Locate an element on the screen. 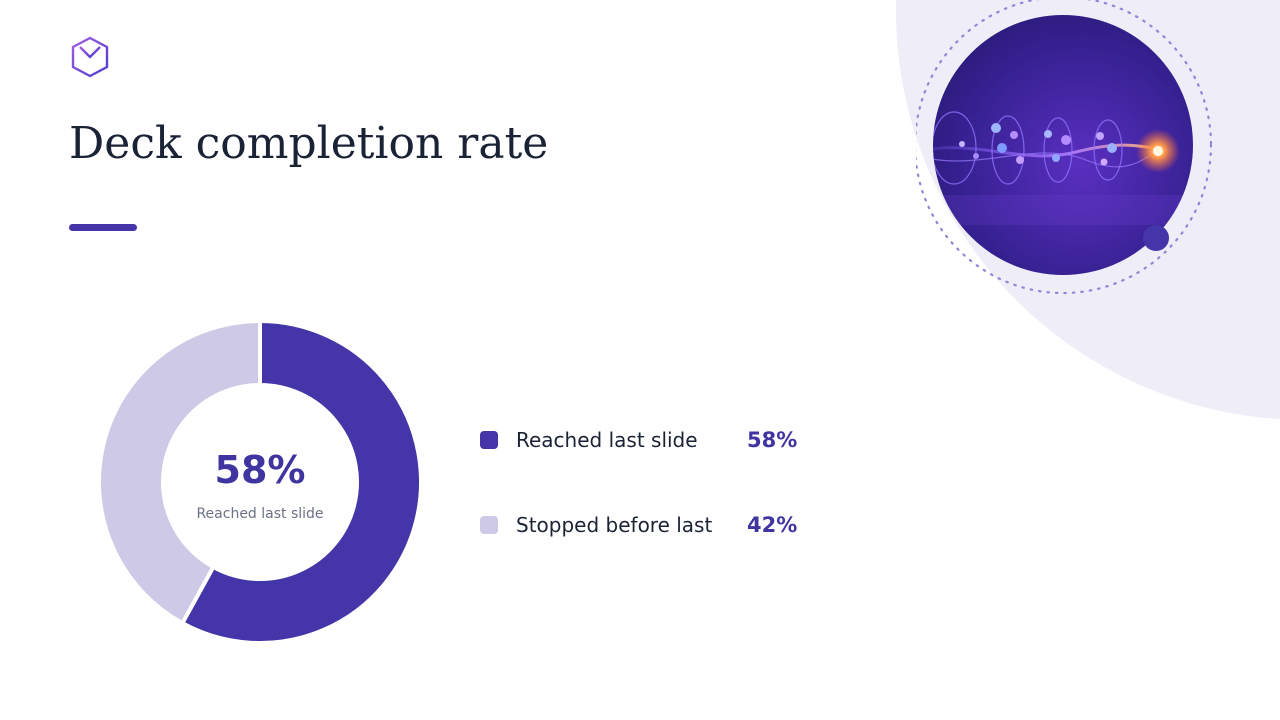  title-underline is located at coordinates (103, 227).